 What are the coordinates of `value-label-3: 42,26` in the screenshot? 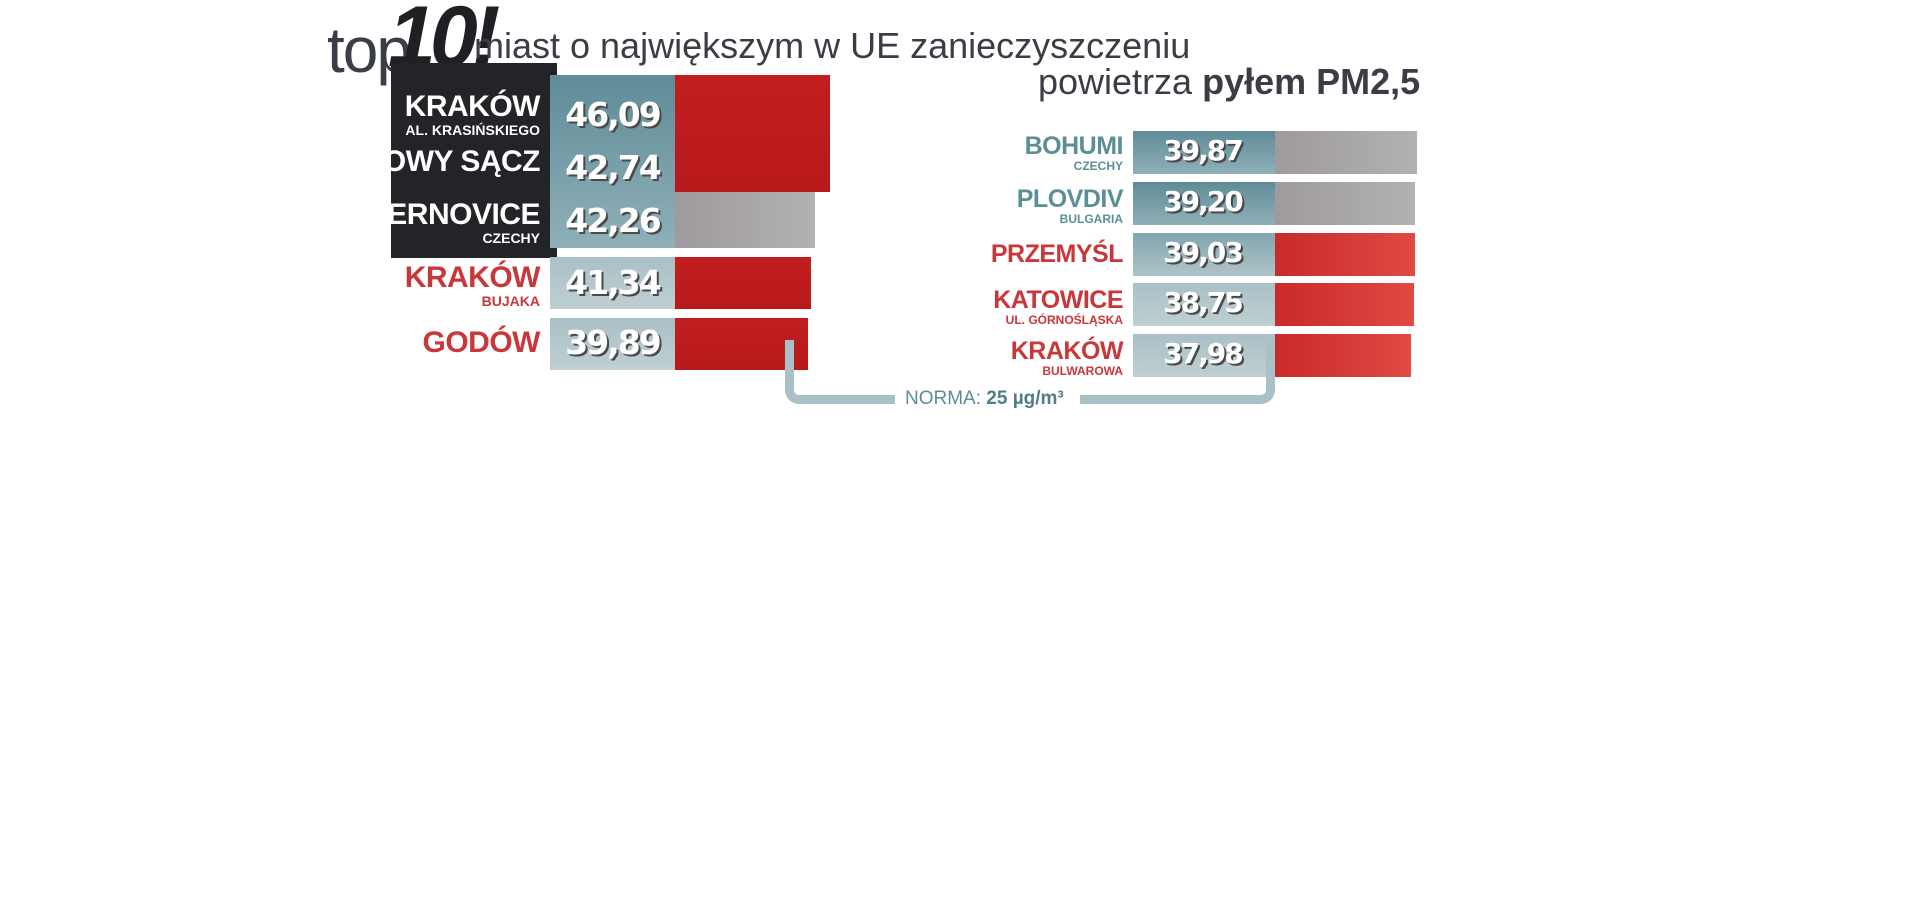 It's located at (613, 220).